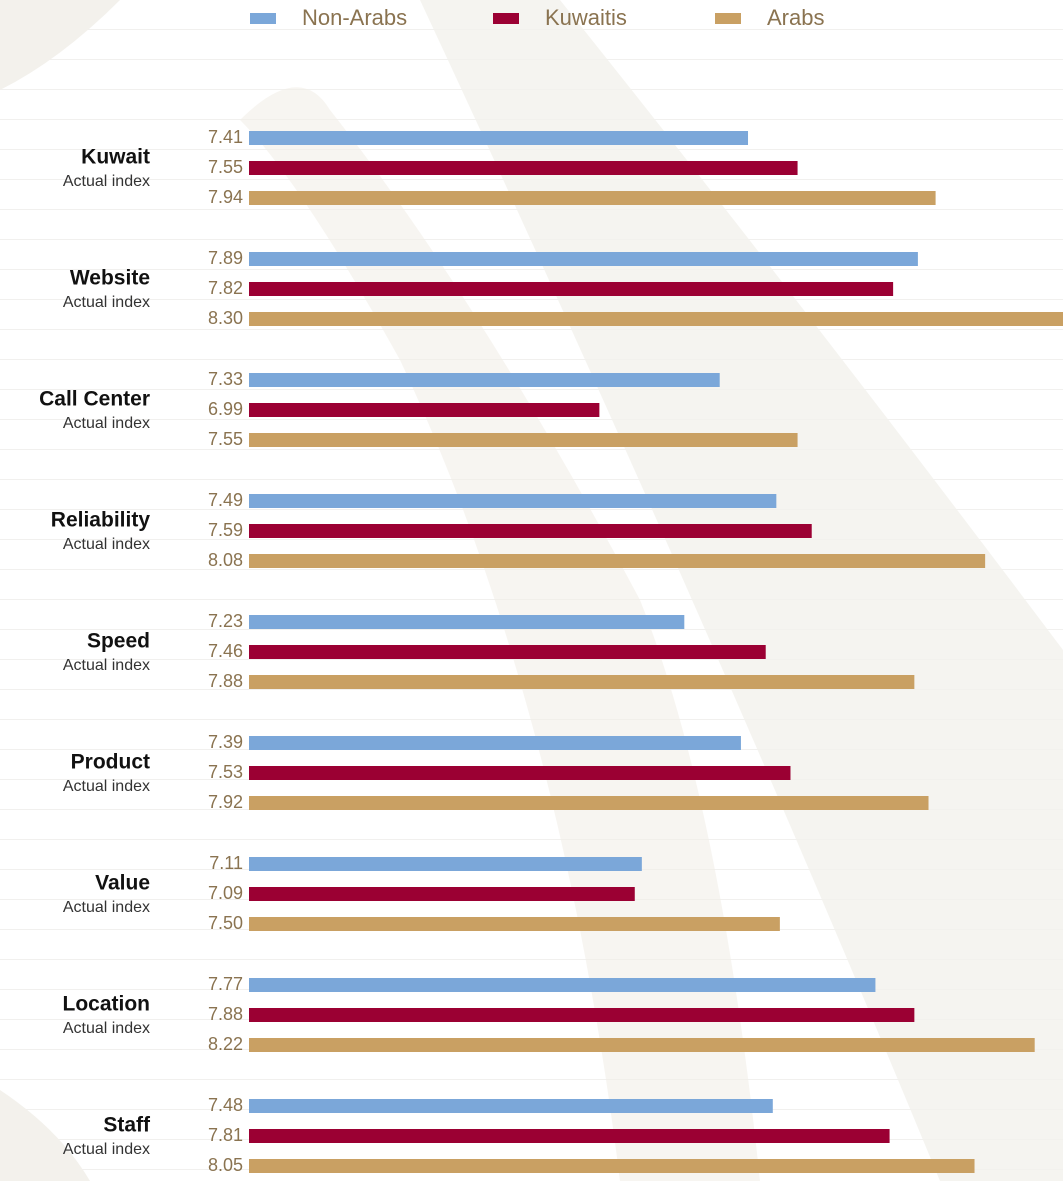 The width and height of the screenshot is (1063, 1181). What do you see at coordinates (225, 379) in the screenshot?
I see `value-label: 7.33` at bounding box center [225, 379].